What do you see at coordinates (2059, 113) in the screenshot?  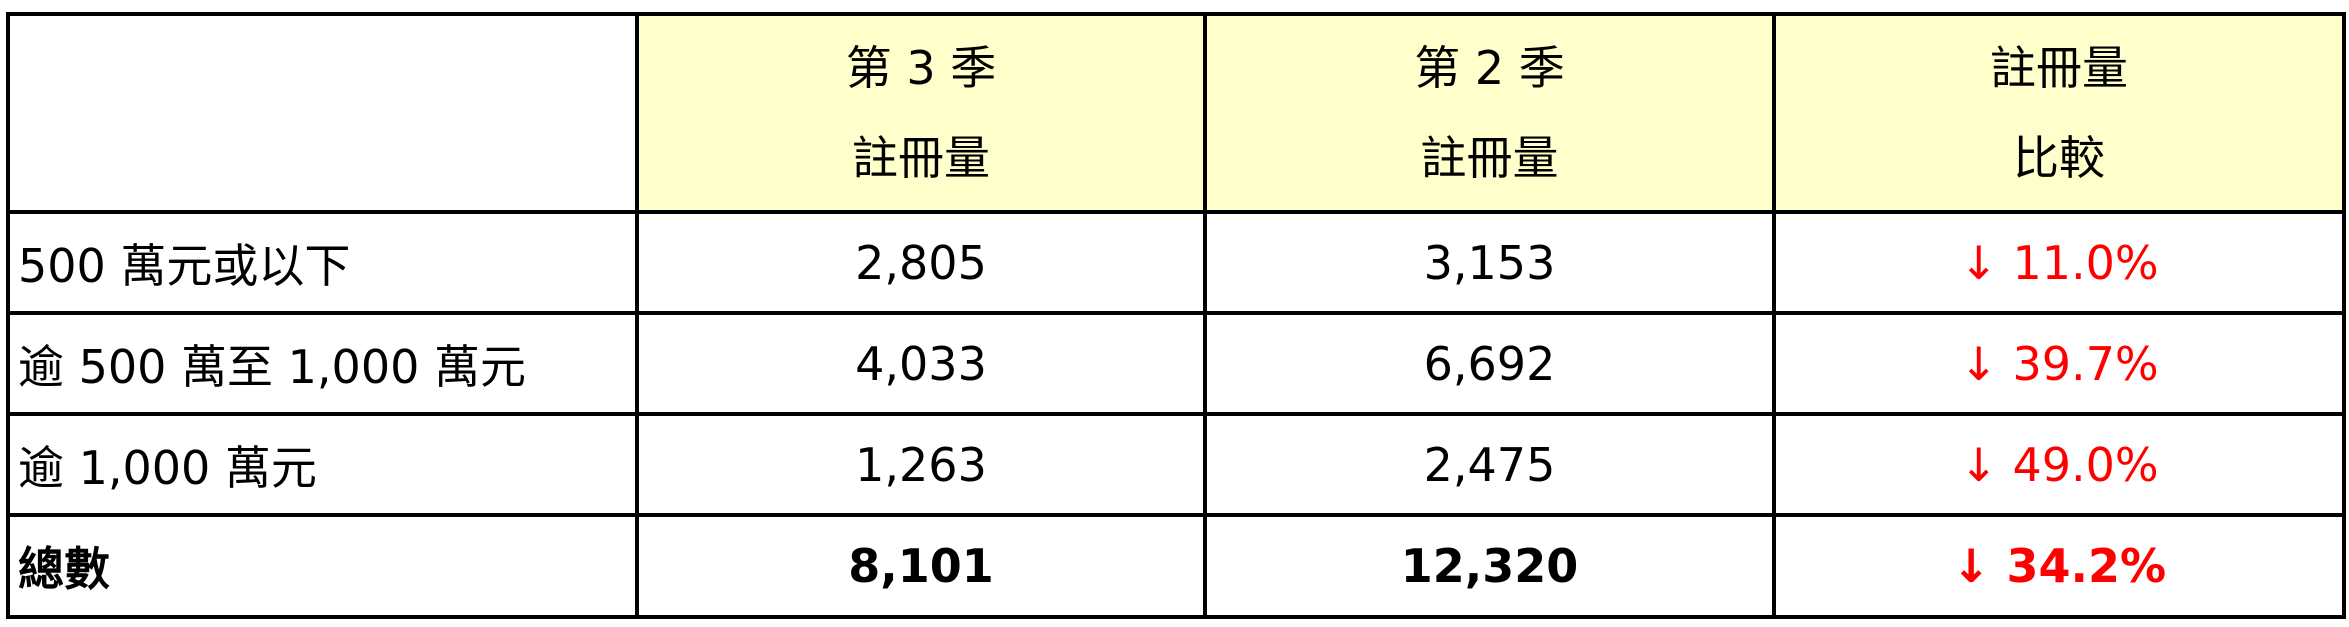 I see `header-change: 註冊量 比較` at bounding box center [2059, 113].